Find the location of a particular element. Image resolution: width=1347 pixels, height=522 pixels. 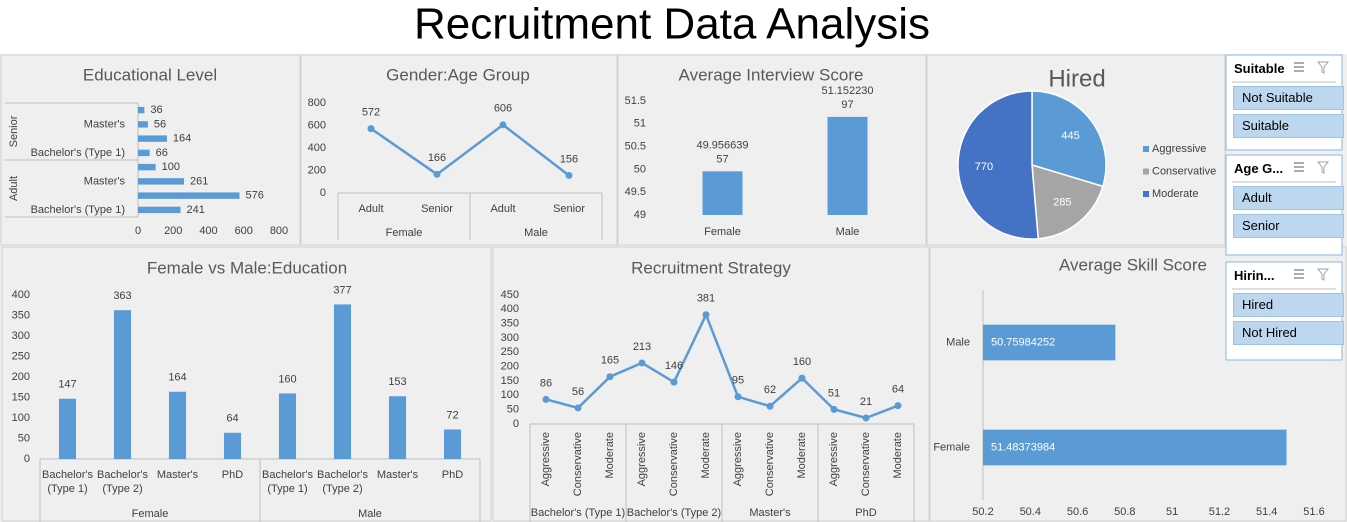

y-tick-label: 150 is located at coordinates (510, 381).